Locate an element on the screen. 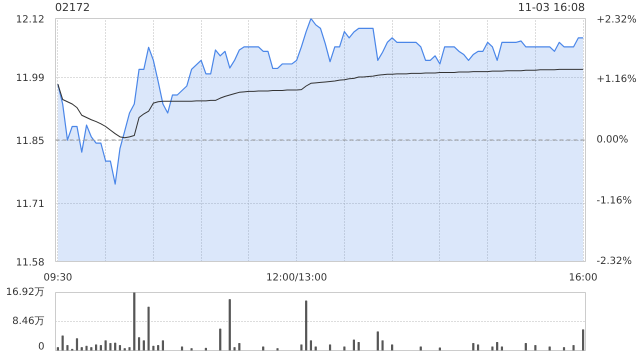 The height and width of the screenshot is (360, 640). y-tick-label: 0 is located at coordinates (41, 347).